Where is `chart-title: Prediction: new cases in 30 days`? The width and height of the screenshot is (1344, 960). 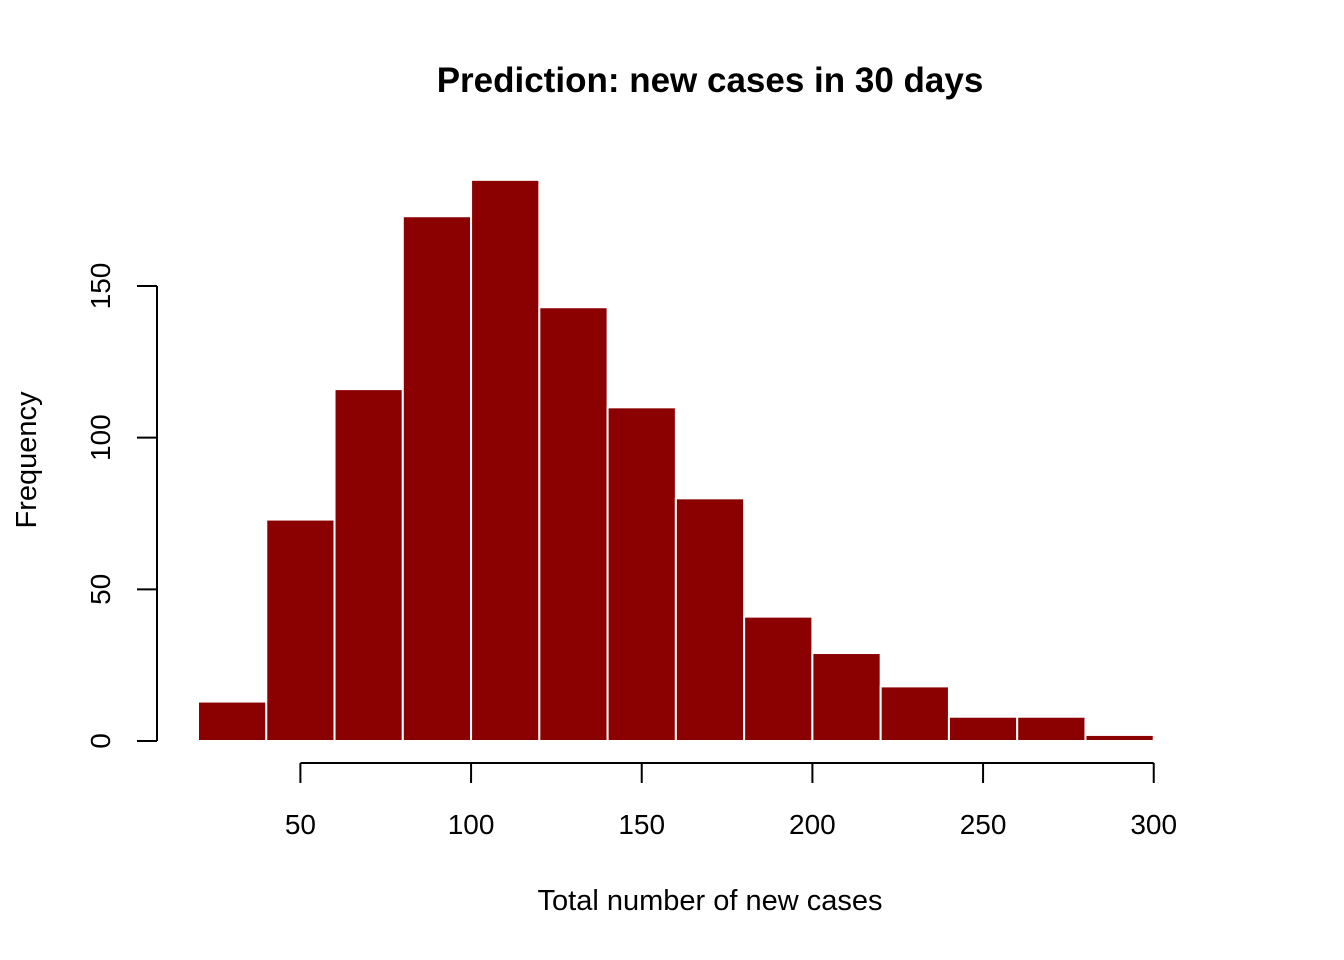
chart-title: Prediction: new cases in 30 days is located at coordinates (710, 80).